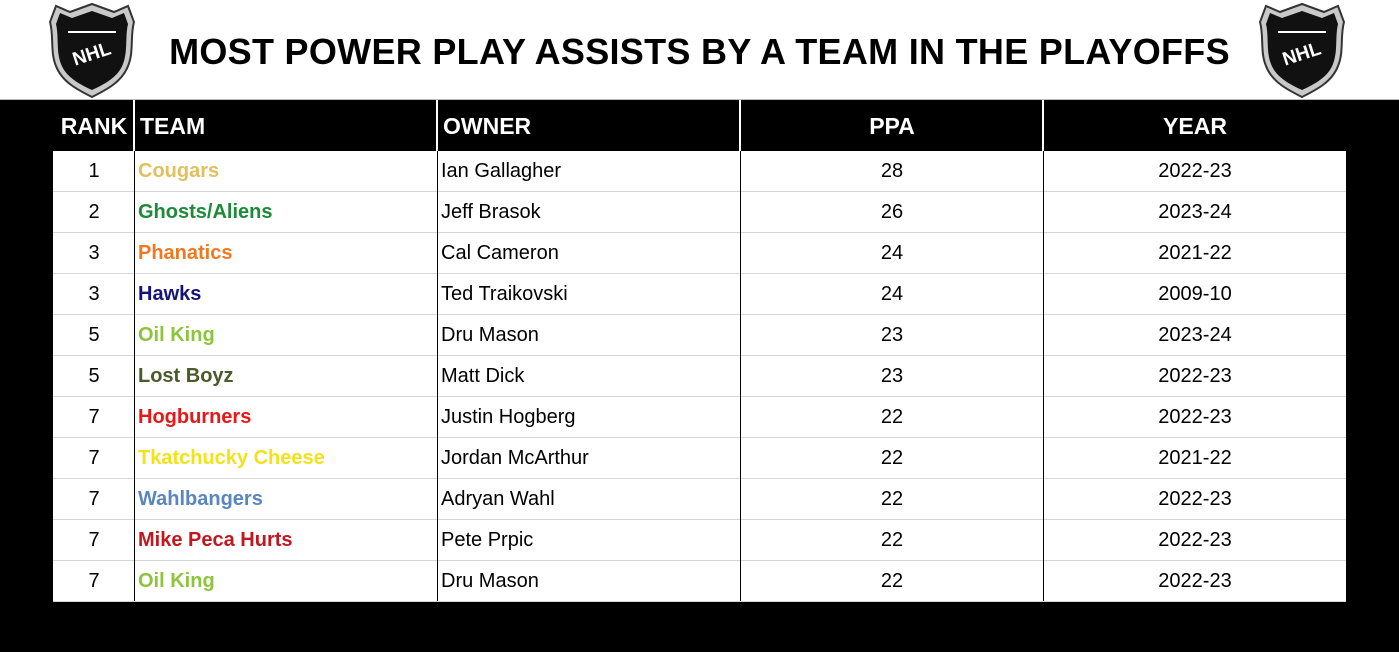 The image size is (1399, 652). I want to click on owner-cell: Matt Dick, so click(483, 376).